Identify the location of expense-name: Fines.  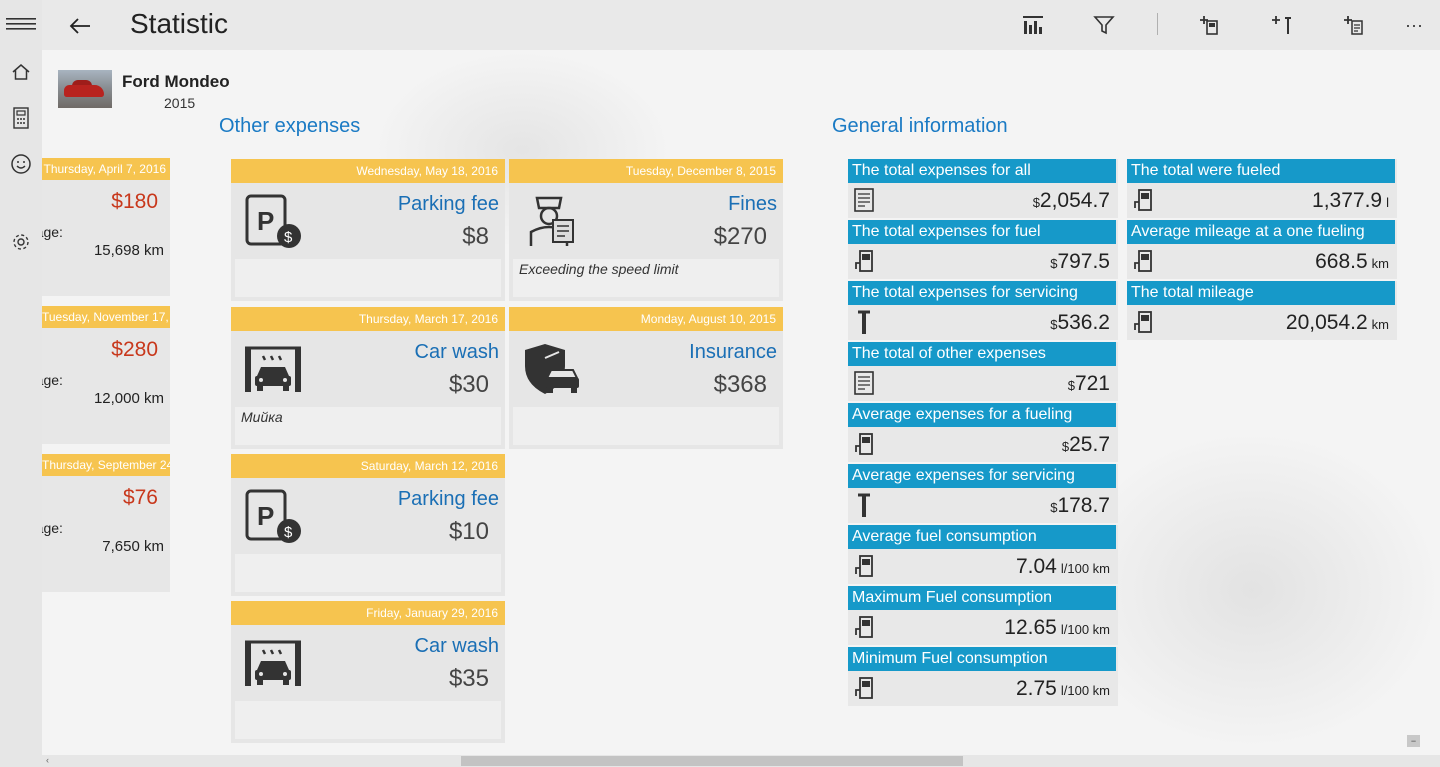
(752, 204).